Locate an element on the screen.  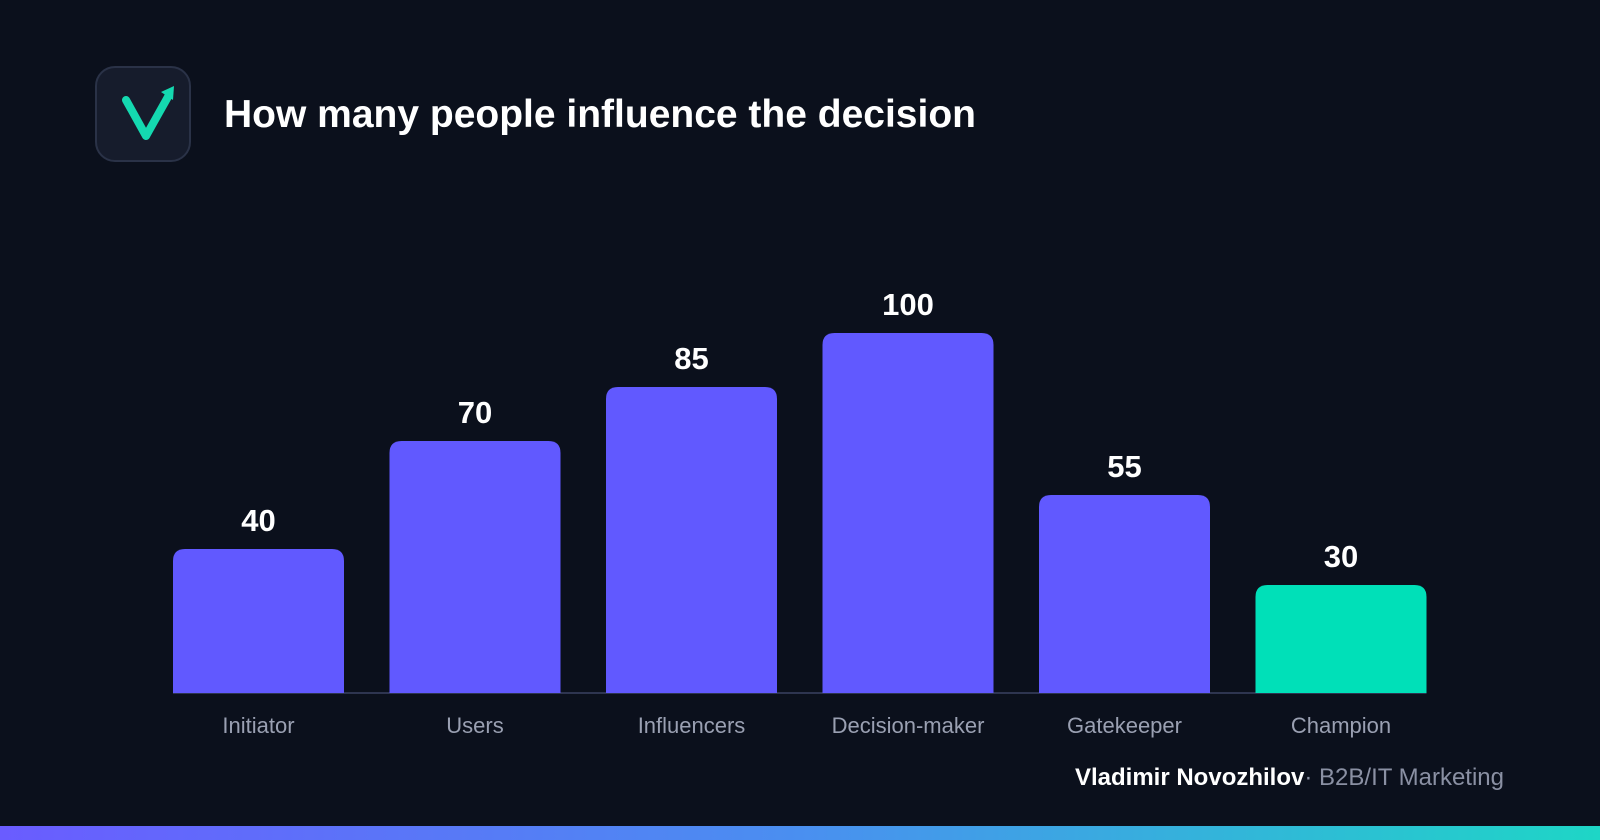
value-label: 100 is located at coordinates (908, 304).